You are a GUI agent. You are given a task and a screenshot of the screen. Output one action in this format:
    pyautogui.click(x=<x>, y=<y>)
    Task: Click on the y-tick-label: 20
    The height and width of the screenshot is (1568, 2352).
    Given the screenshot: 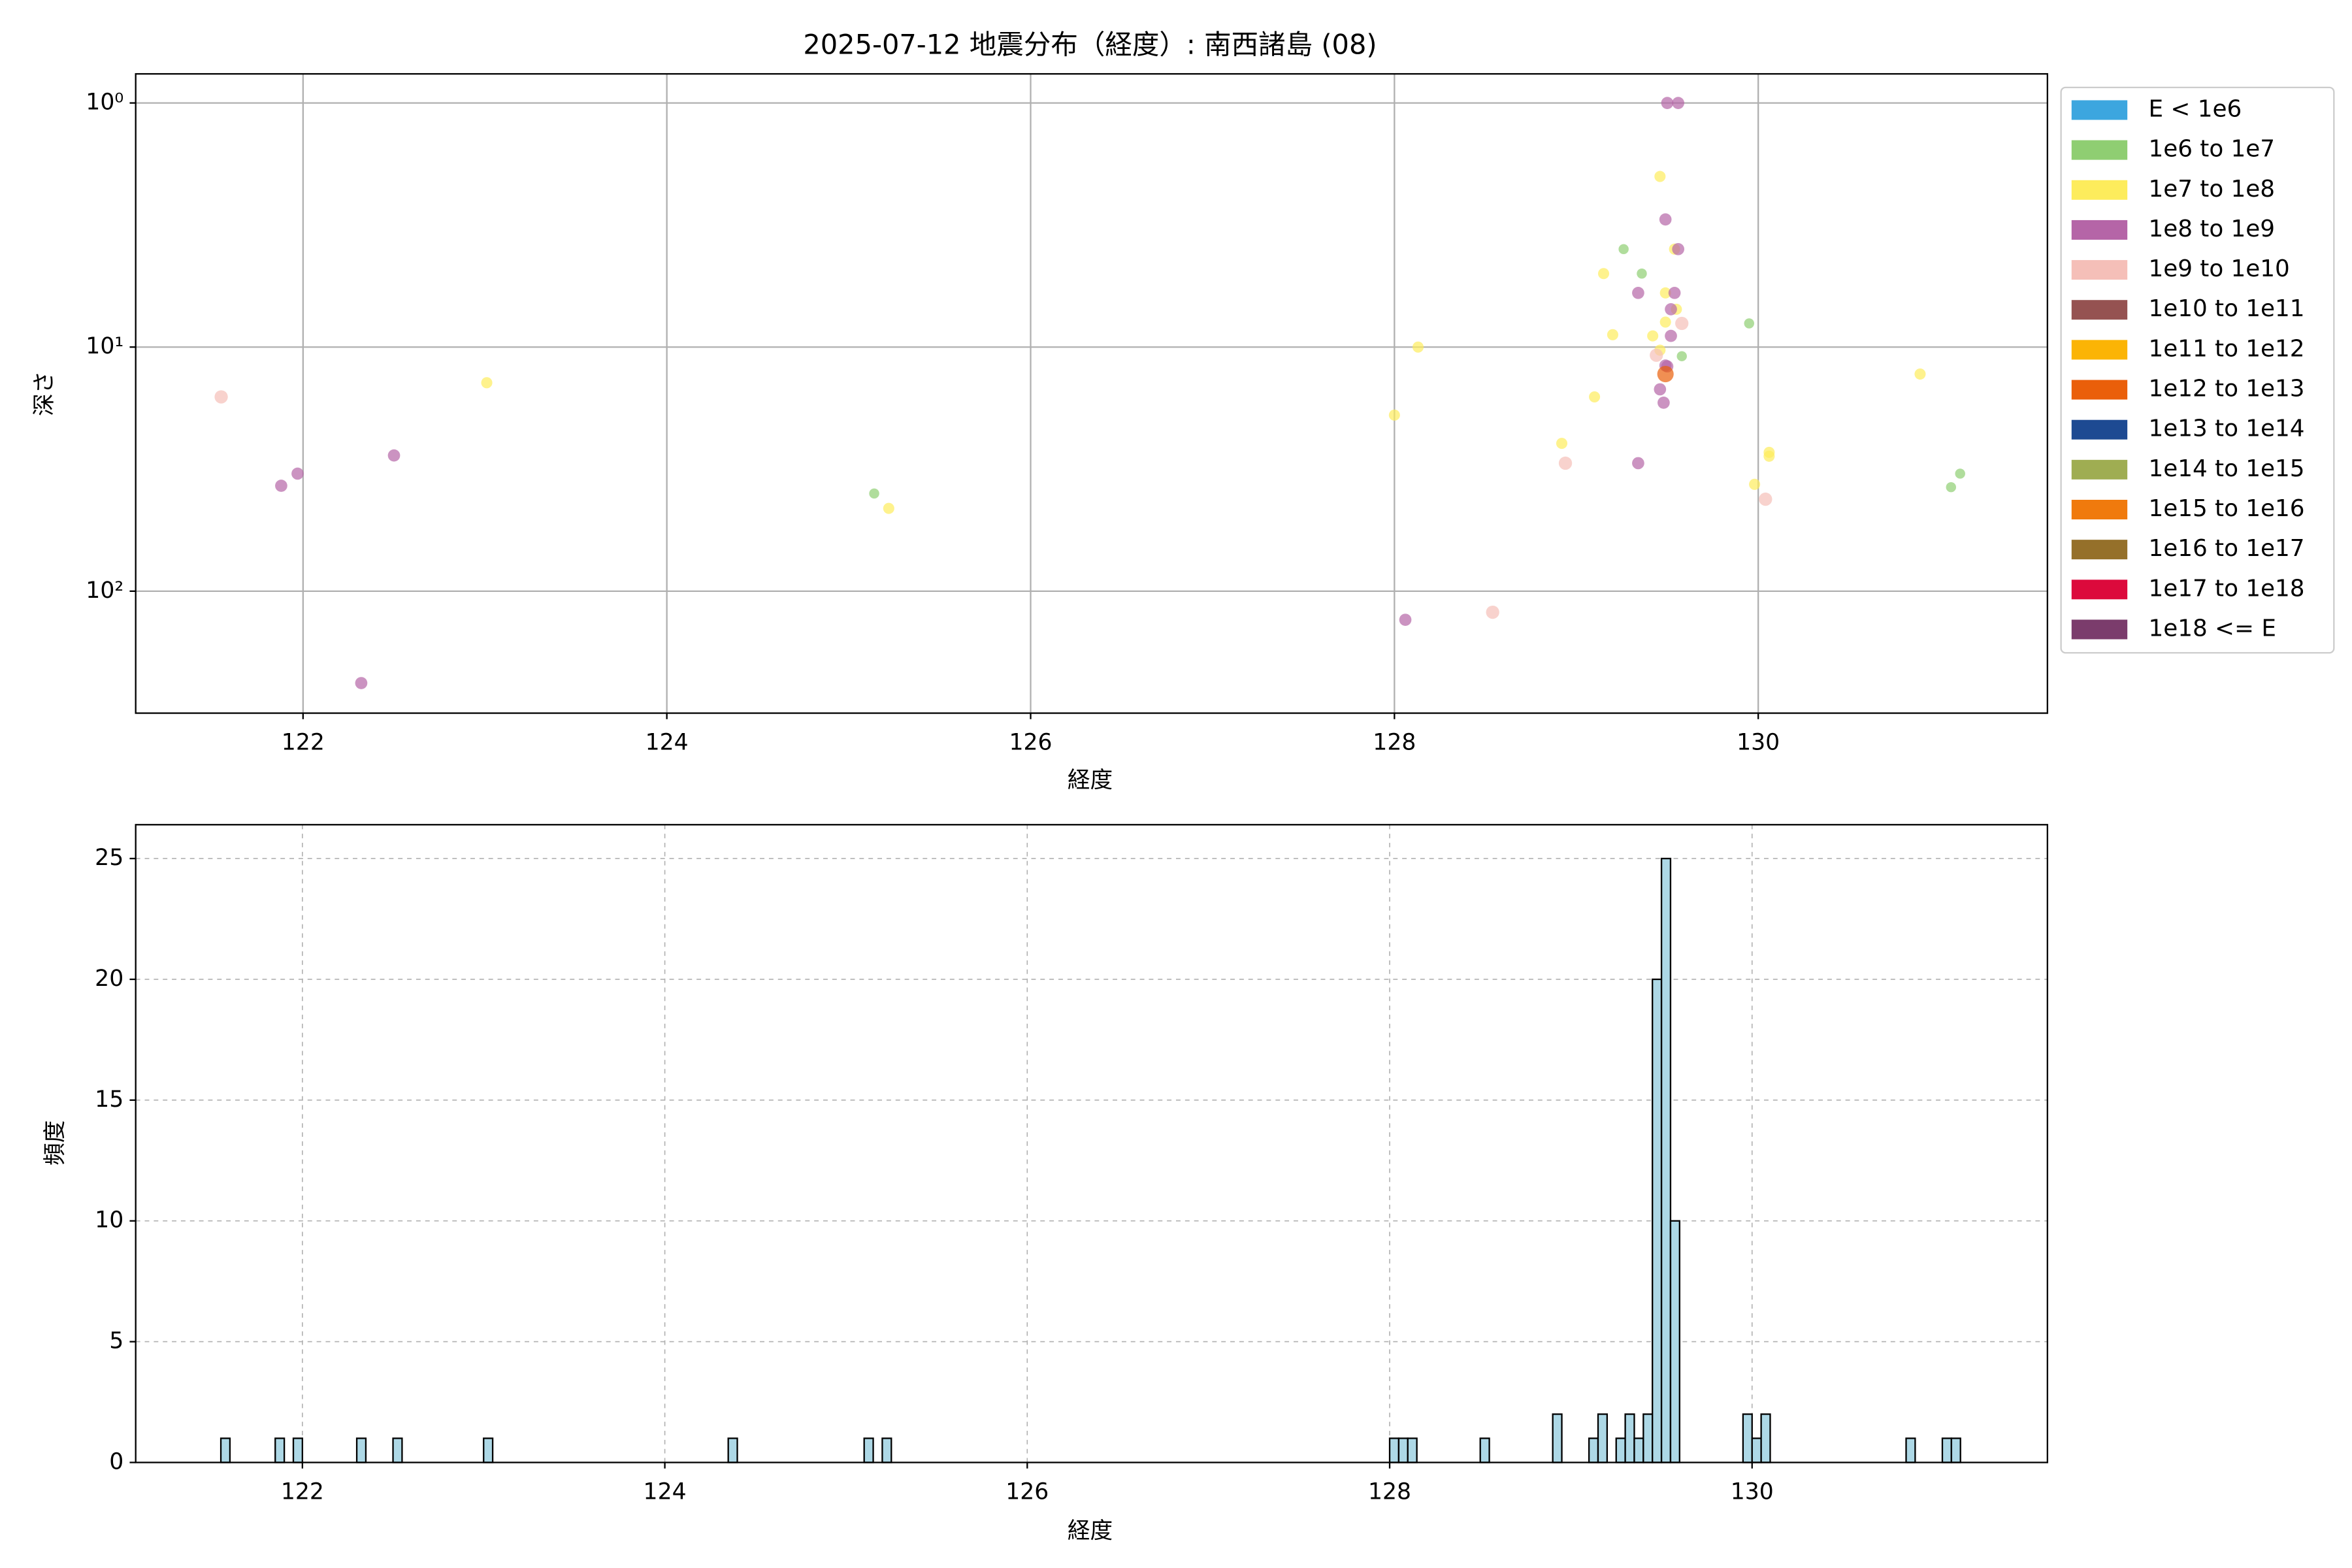 What is the action you would take?
    pyautogui.click(x=109, y=979)
    